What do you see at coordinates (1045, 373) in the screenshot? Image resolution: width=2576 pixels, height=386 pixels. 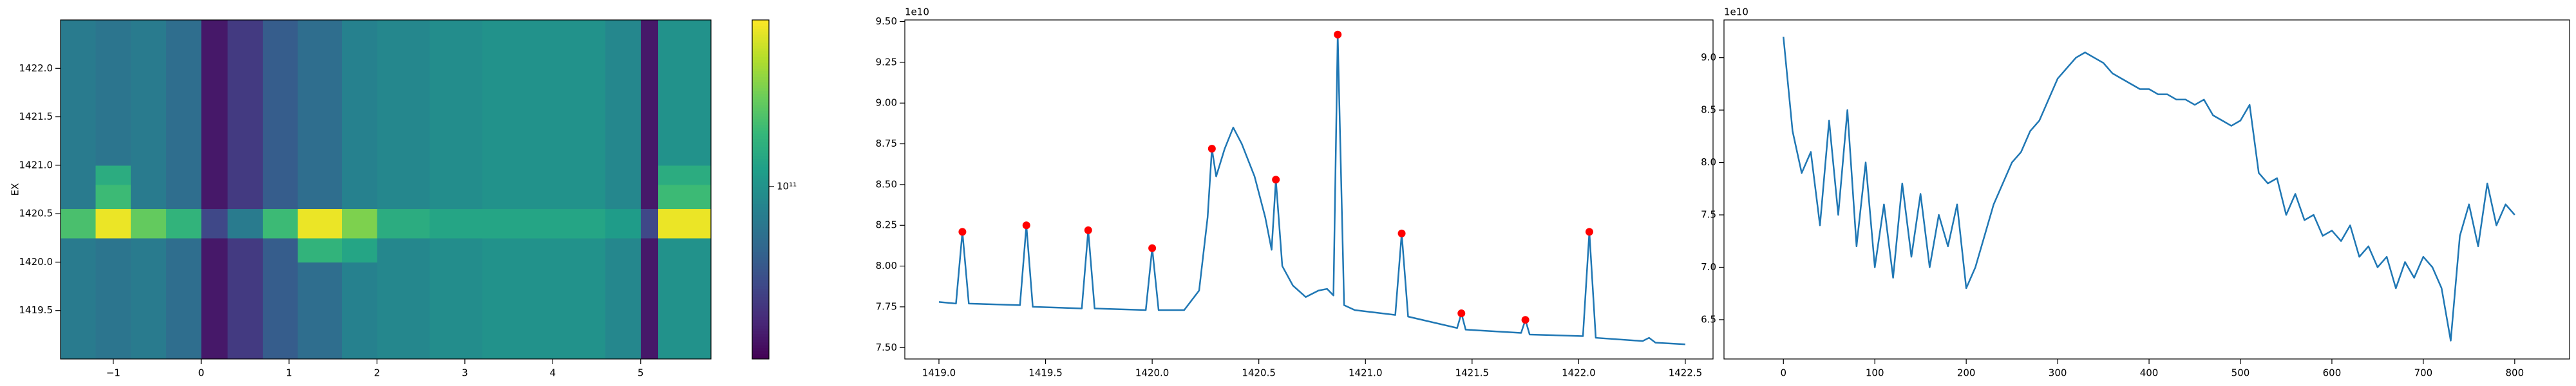 I see `x-tick-label: 1419.5` at bounding box center [1045, 373].